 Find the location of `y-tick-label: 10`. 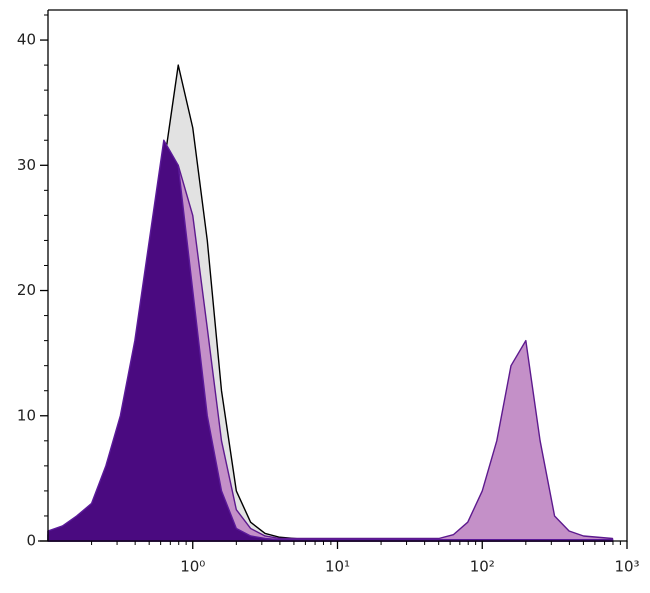

y-tick-label: 10 is located at coordinates (26, 415).